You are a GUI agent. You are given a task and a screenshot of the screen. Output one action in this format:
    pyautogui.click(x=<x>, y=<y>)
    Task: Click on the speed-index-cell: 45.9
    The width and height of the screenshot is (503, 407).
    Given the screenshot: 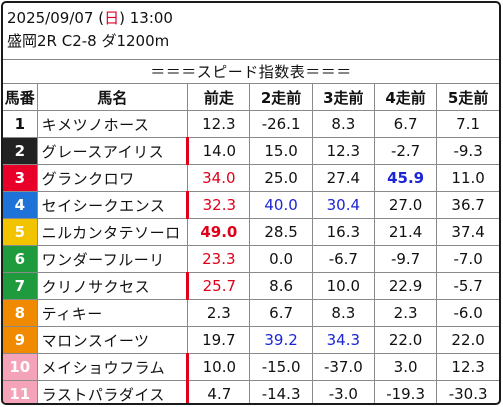 What is the action you would take?
    pyautogui.click(x=405, y=178)
    